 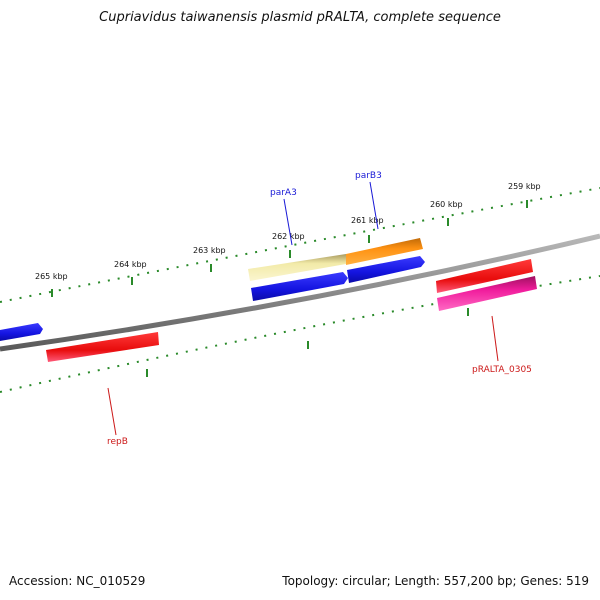 What do you see at coordinates (299, 286) in the screenshot?
I see `feature-blue-center` at bounding box center [299, 286].